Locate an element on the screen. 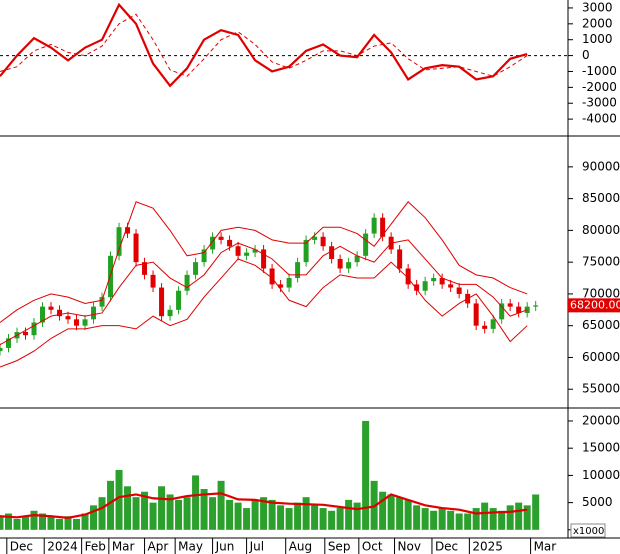 The width and height of the screenshot is (620, 554). plot-area is located at coordinates (284, 45).